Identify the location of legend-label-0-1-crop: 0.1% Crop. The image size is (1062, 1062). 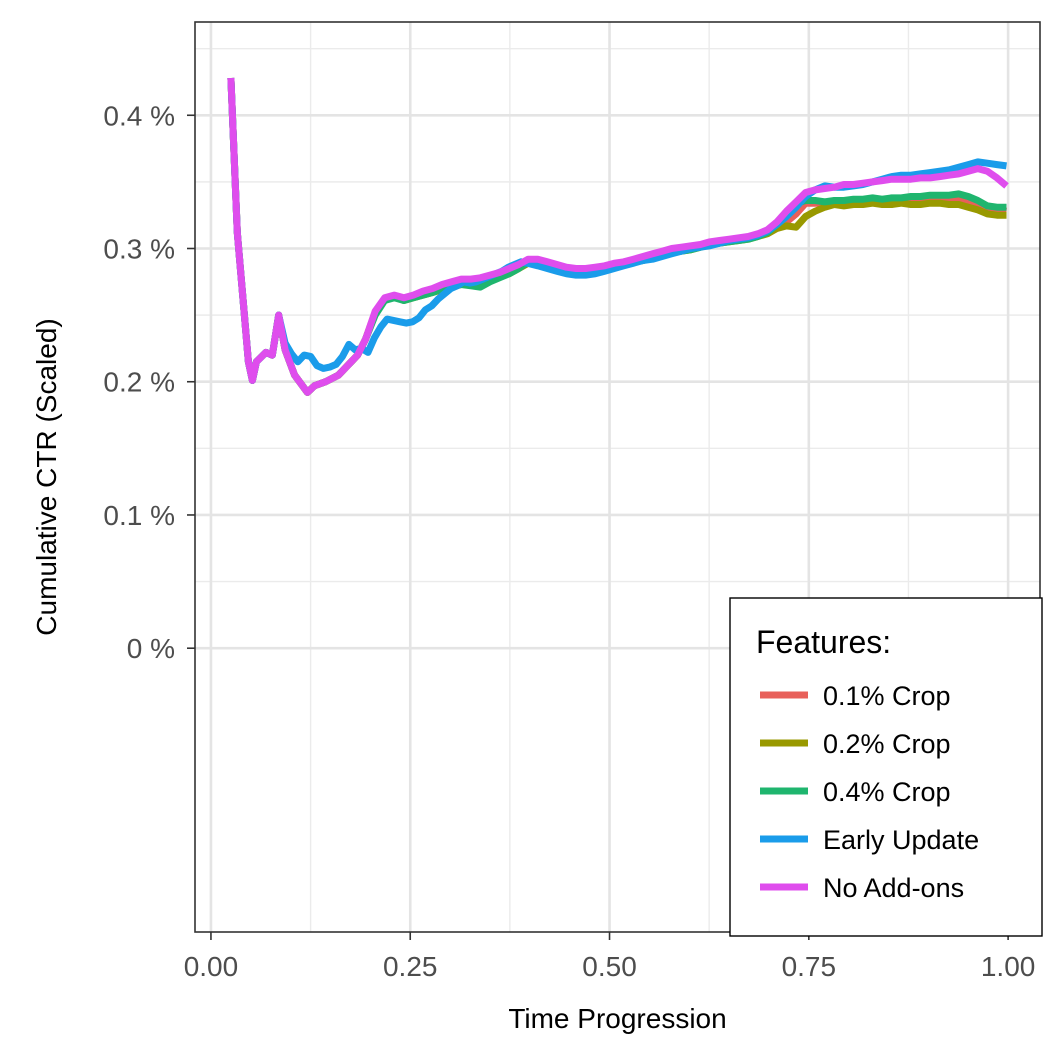
(887, 696).